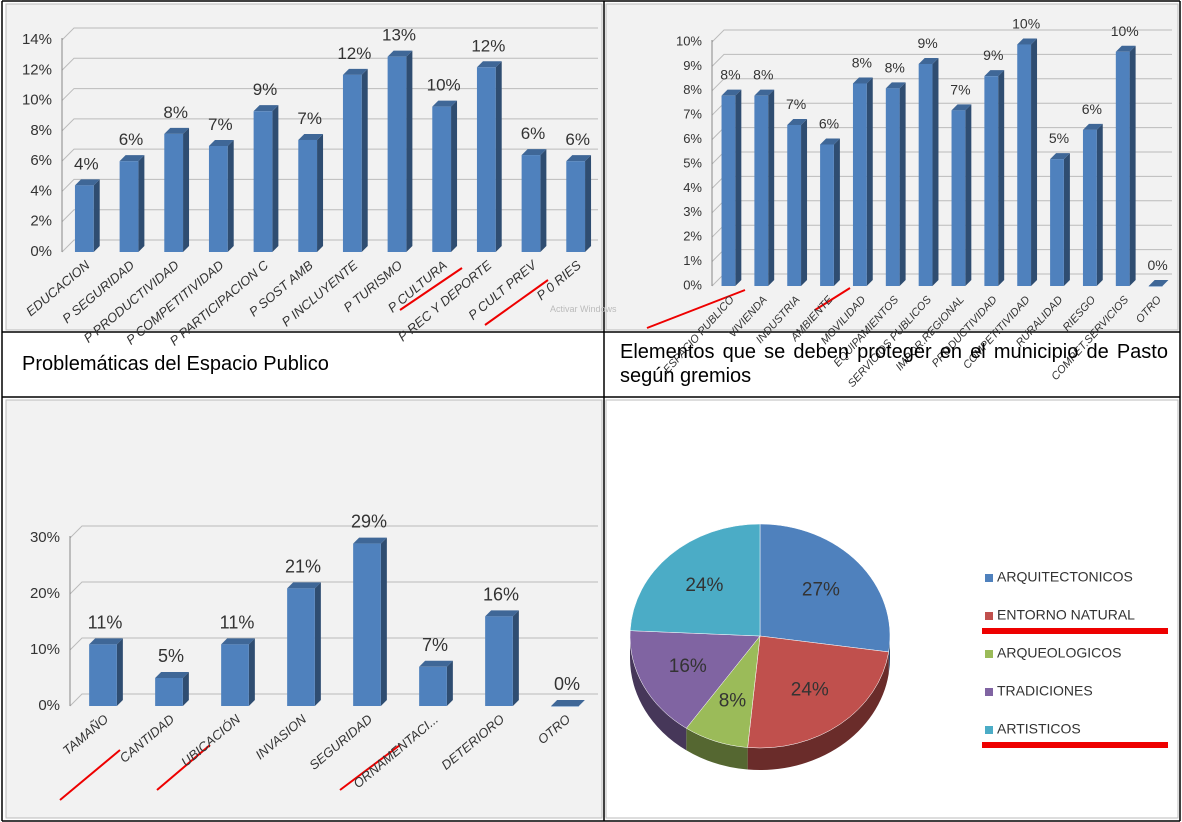 The height and width of the screenshot is (822, 1182). I want to click on y-tick-label: 6%, so click(41, 160).